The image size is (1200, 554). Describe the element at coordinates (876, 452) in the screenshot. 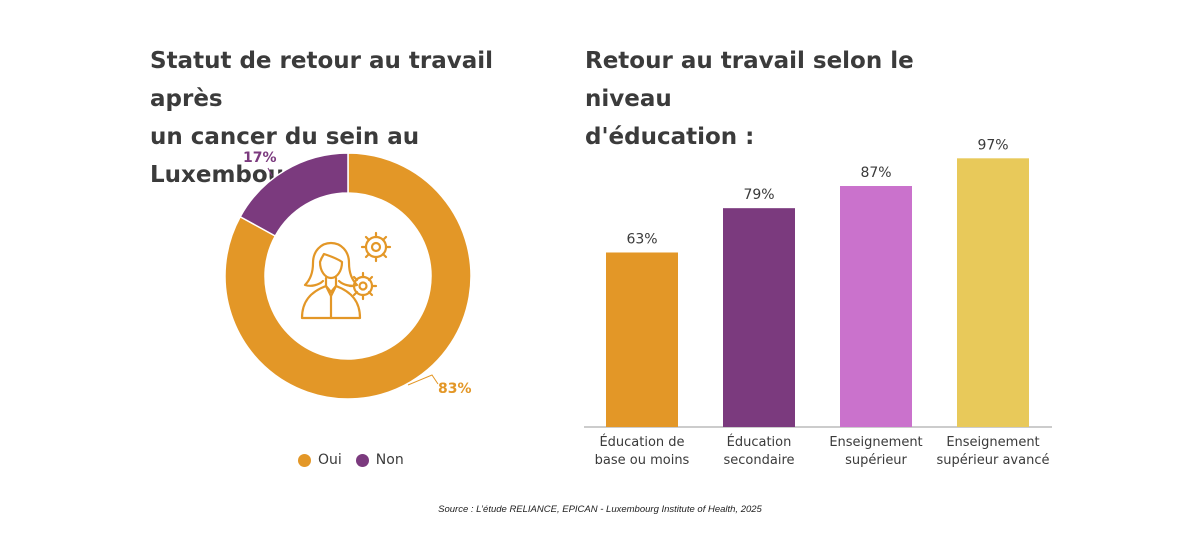

I see `bar-category-label: Enseignement supérieur` at that location.